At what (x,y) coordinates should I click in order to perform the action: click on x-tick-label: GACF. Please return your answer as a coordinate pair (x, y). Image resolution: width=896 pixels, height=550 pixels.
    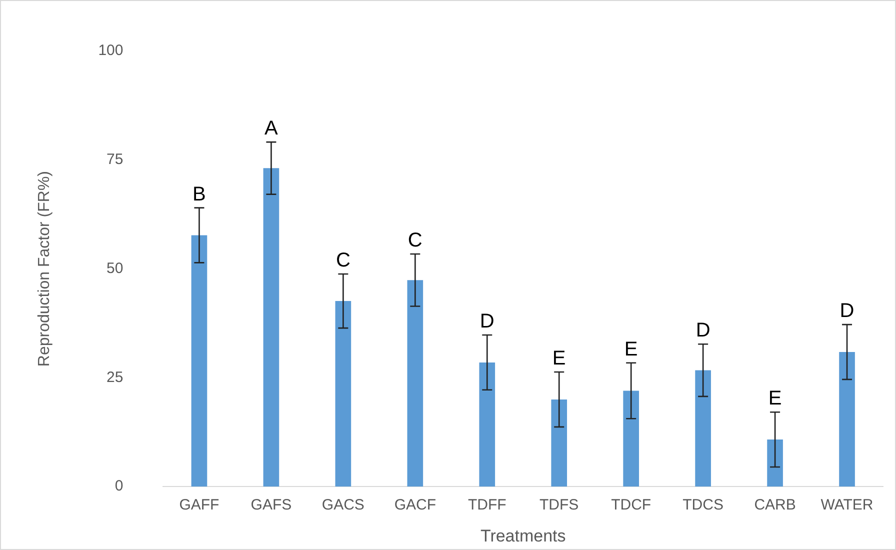
    Looking at the image, I should click on (415, 505).